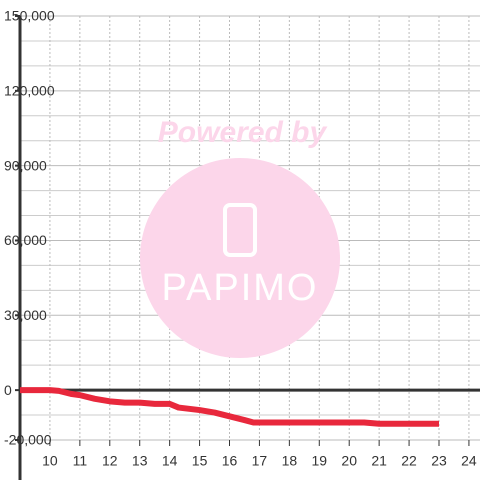 This screenshot has width=480, height=485. What do you see at coordinates (243, 132) in the screenshot?
I see `watermark-text: Powered by` at bounding box center [243, 132].